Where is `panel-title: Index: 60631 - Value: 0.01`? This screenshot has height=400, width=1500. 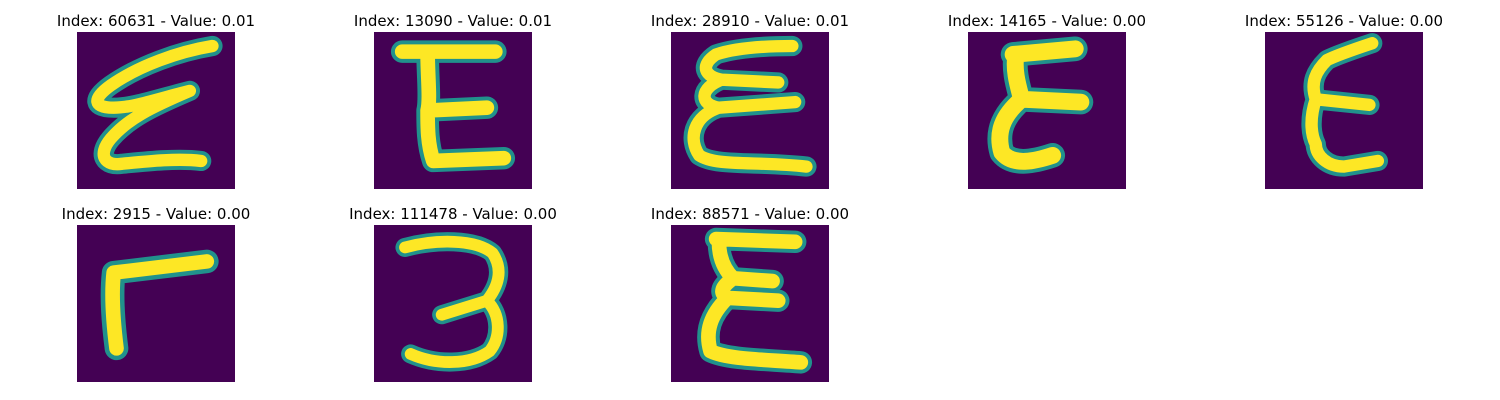 panel-title: Index: 60631 - Value: 0.01 is located at coordinates (156, 21).